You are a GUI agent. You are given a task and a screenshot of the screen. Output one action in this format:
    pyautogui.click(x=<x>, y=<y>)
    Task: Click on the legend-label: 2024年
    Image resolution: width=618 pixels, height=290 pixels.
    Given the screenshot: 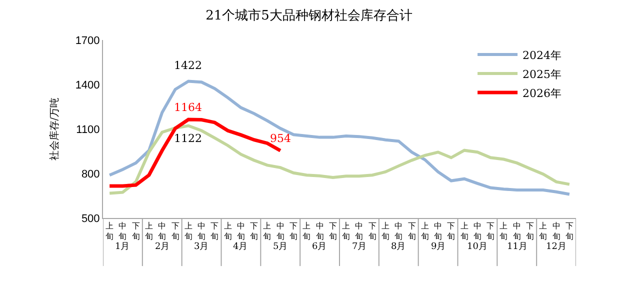 What is the action you would take?
    pyautogui.click(x=542, y=55)
    